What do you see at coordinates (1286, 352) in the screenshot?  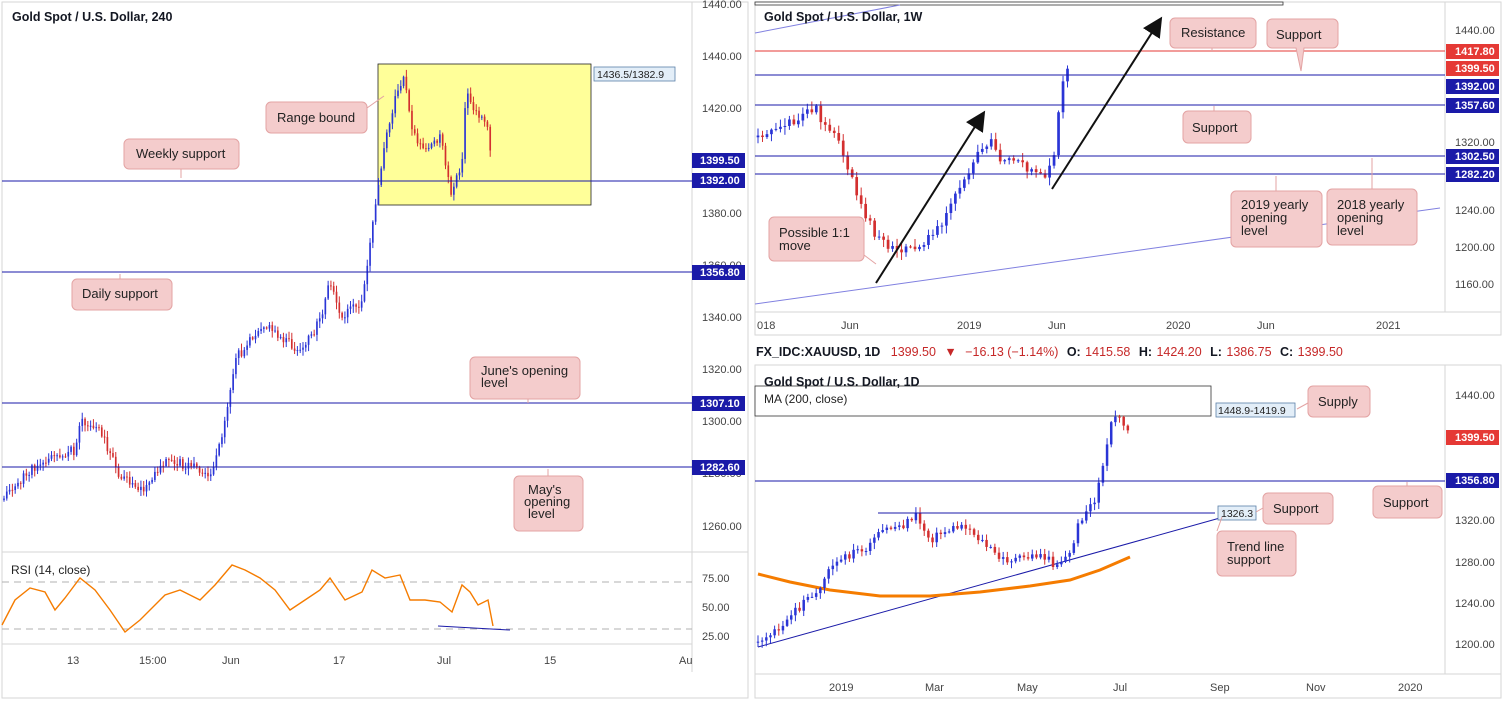 I see `close-label: C:` at bounding box center [1286, 352].